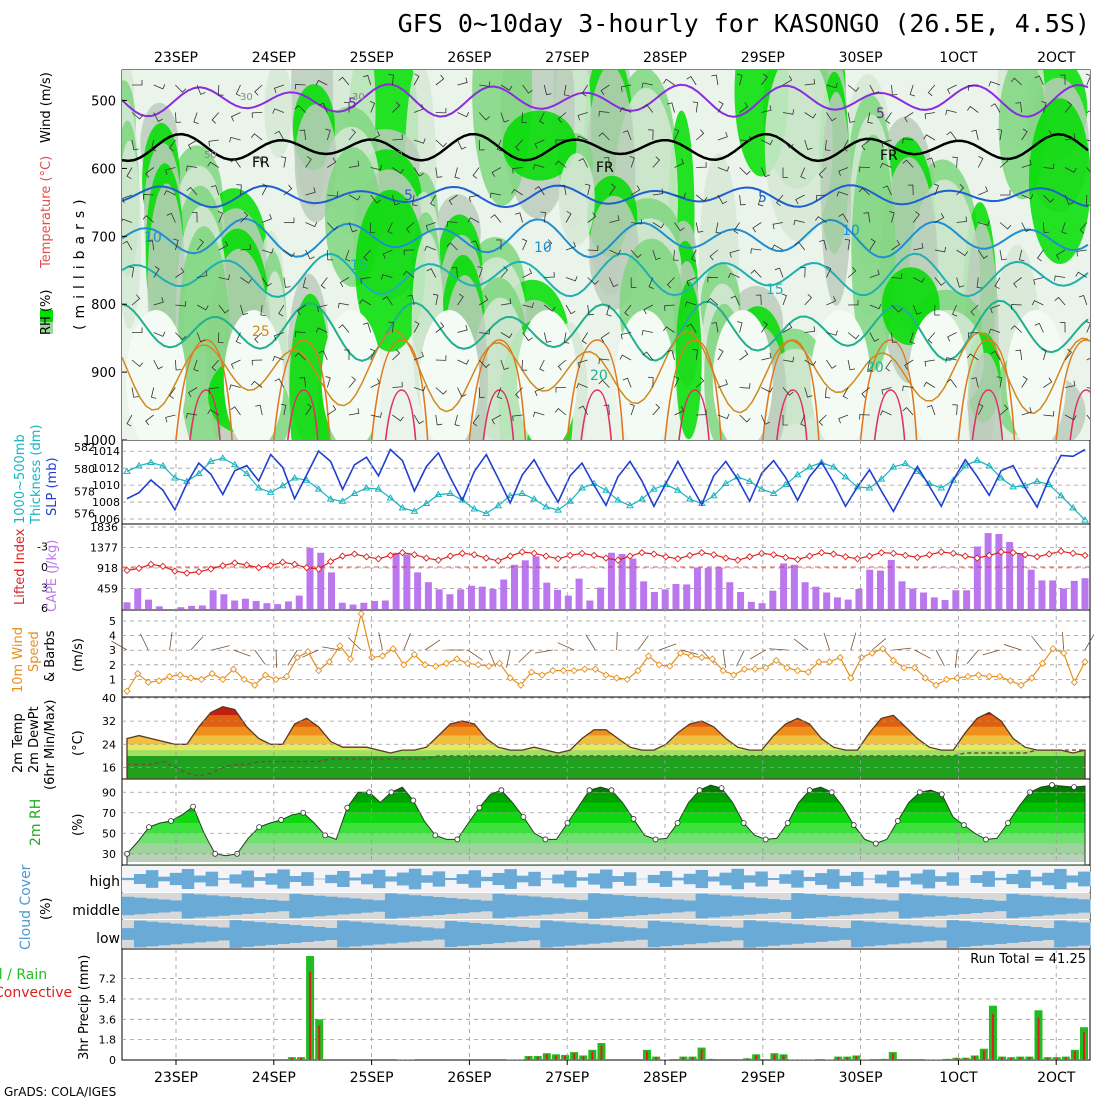  I want to click on pressure-tick: 800, so click(103, 305).